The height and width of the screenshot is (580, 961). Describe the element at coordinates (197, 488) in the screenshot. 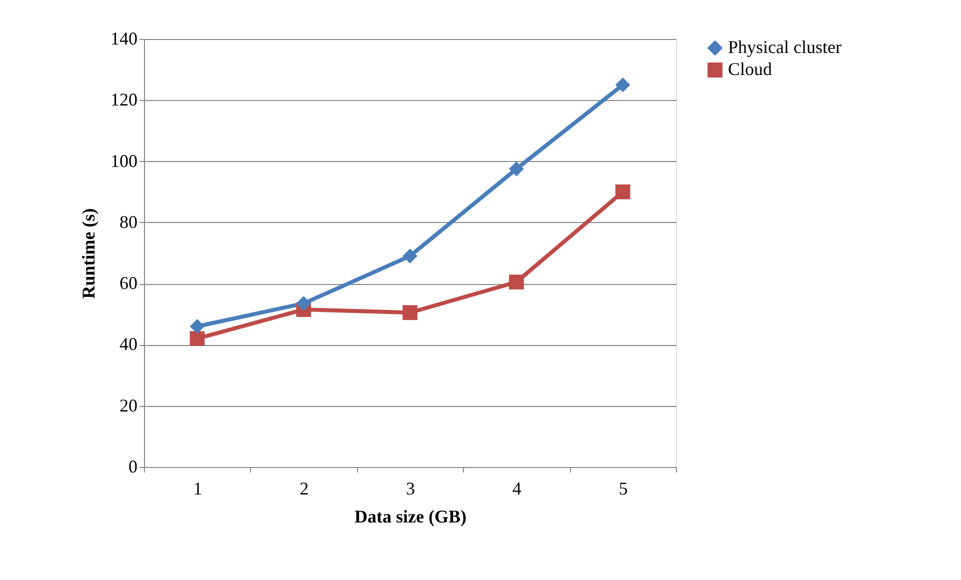

I see `x-tick-label: 1` at that location.